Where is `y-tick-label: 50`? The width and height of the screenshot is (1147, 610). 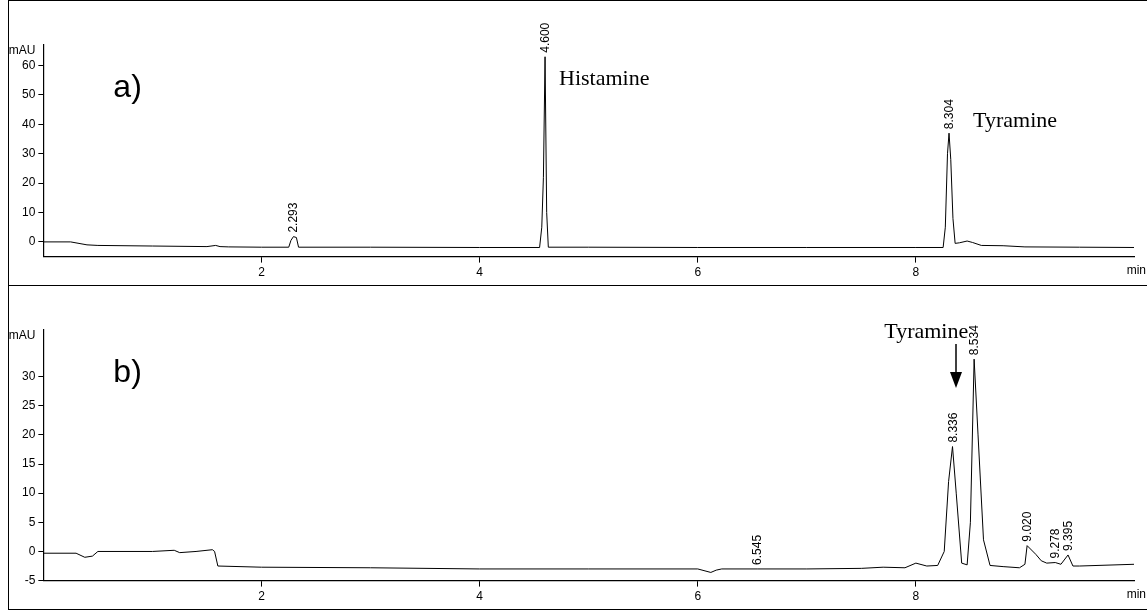
y-tick-label: 50 is located at coordinates (28, 94).